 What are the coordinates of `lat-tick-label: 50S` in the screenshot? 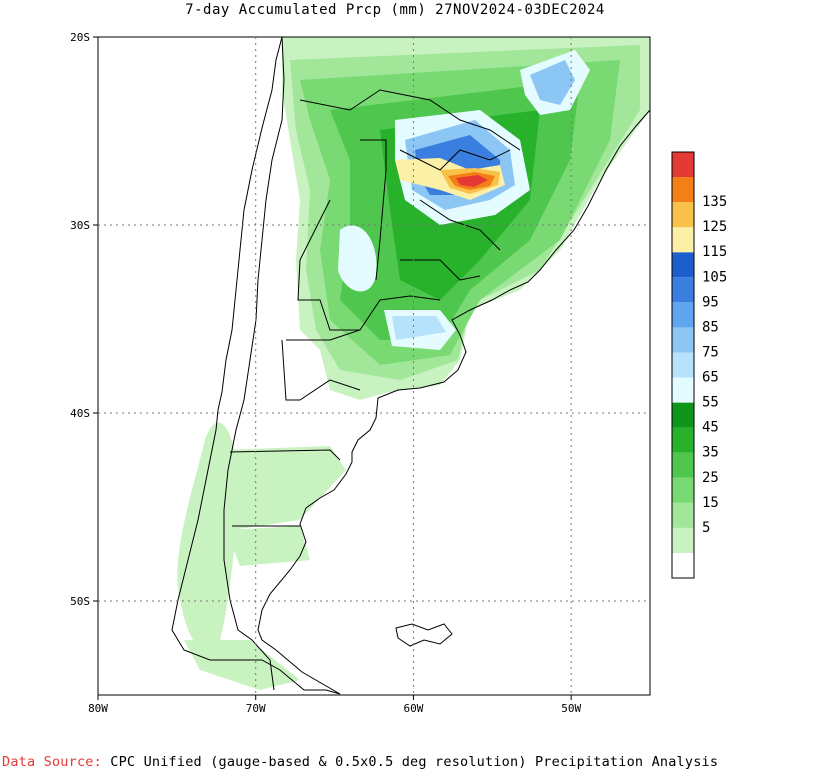 It's located at (80, 601).